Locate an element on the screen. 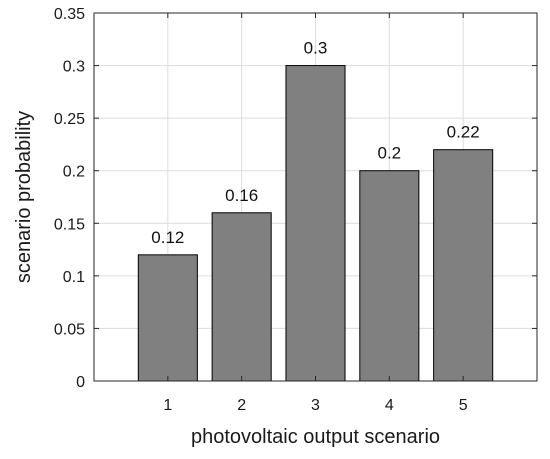  x-tick-labels: 1 2 3 4 5 is located at coordinates (315, 405).